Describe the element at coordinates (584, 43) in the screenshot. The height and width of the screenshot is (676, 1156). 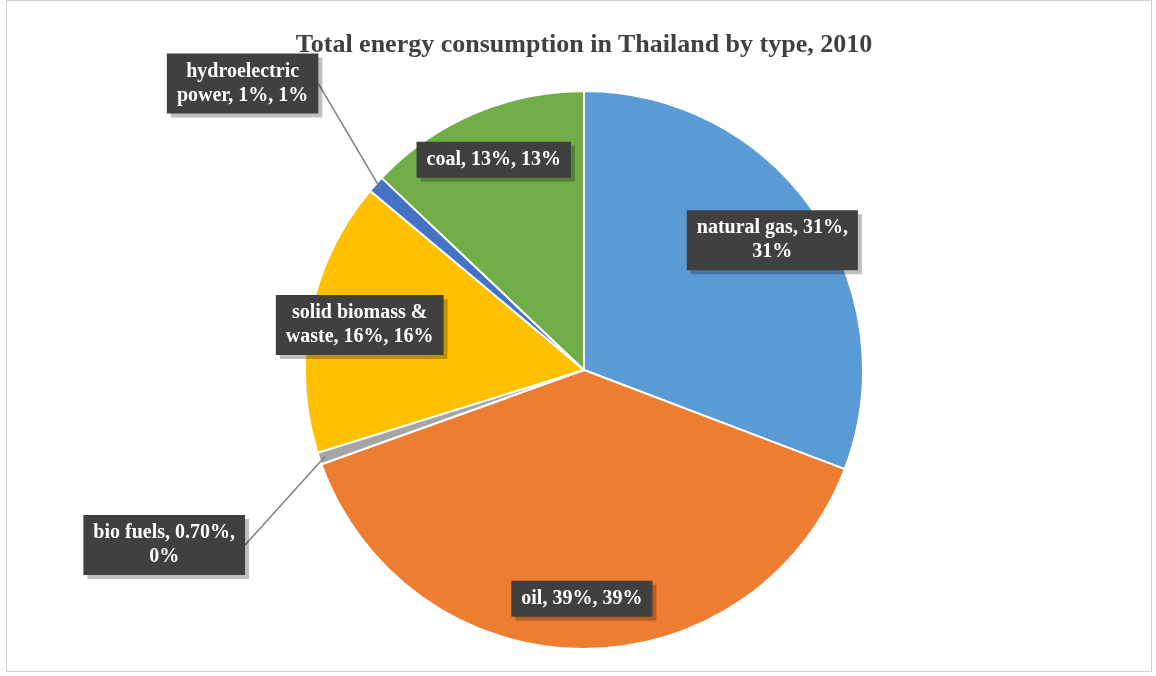
I see `chart-title: Total energy consumption in Thailand by type, 2010` at that location.